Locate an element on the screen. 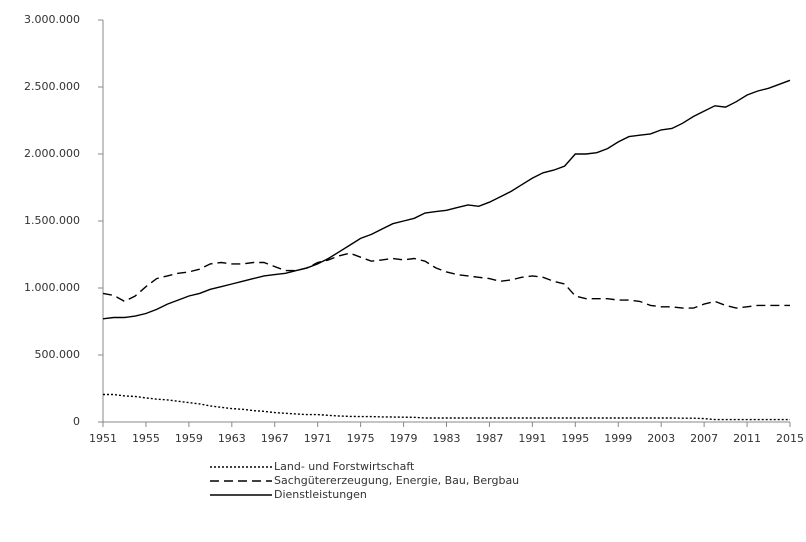 Image resolution: width=806 pixels, height=542 pixels. y-tick-label: 1.500.000 is located at coordinates (52, 220).